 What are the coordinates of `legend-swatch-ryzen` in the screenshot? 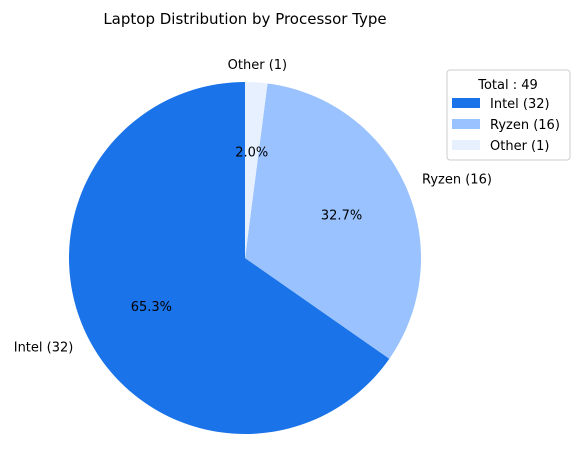 It's located at (466, 124).